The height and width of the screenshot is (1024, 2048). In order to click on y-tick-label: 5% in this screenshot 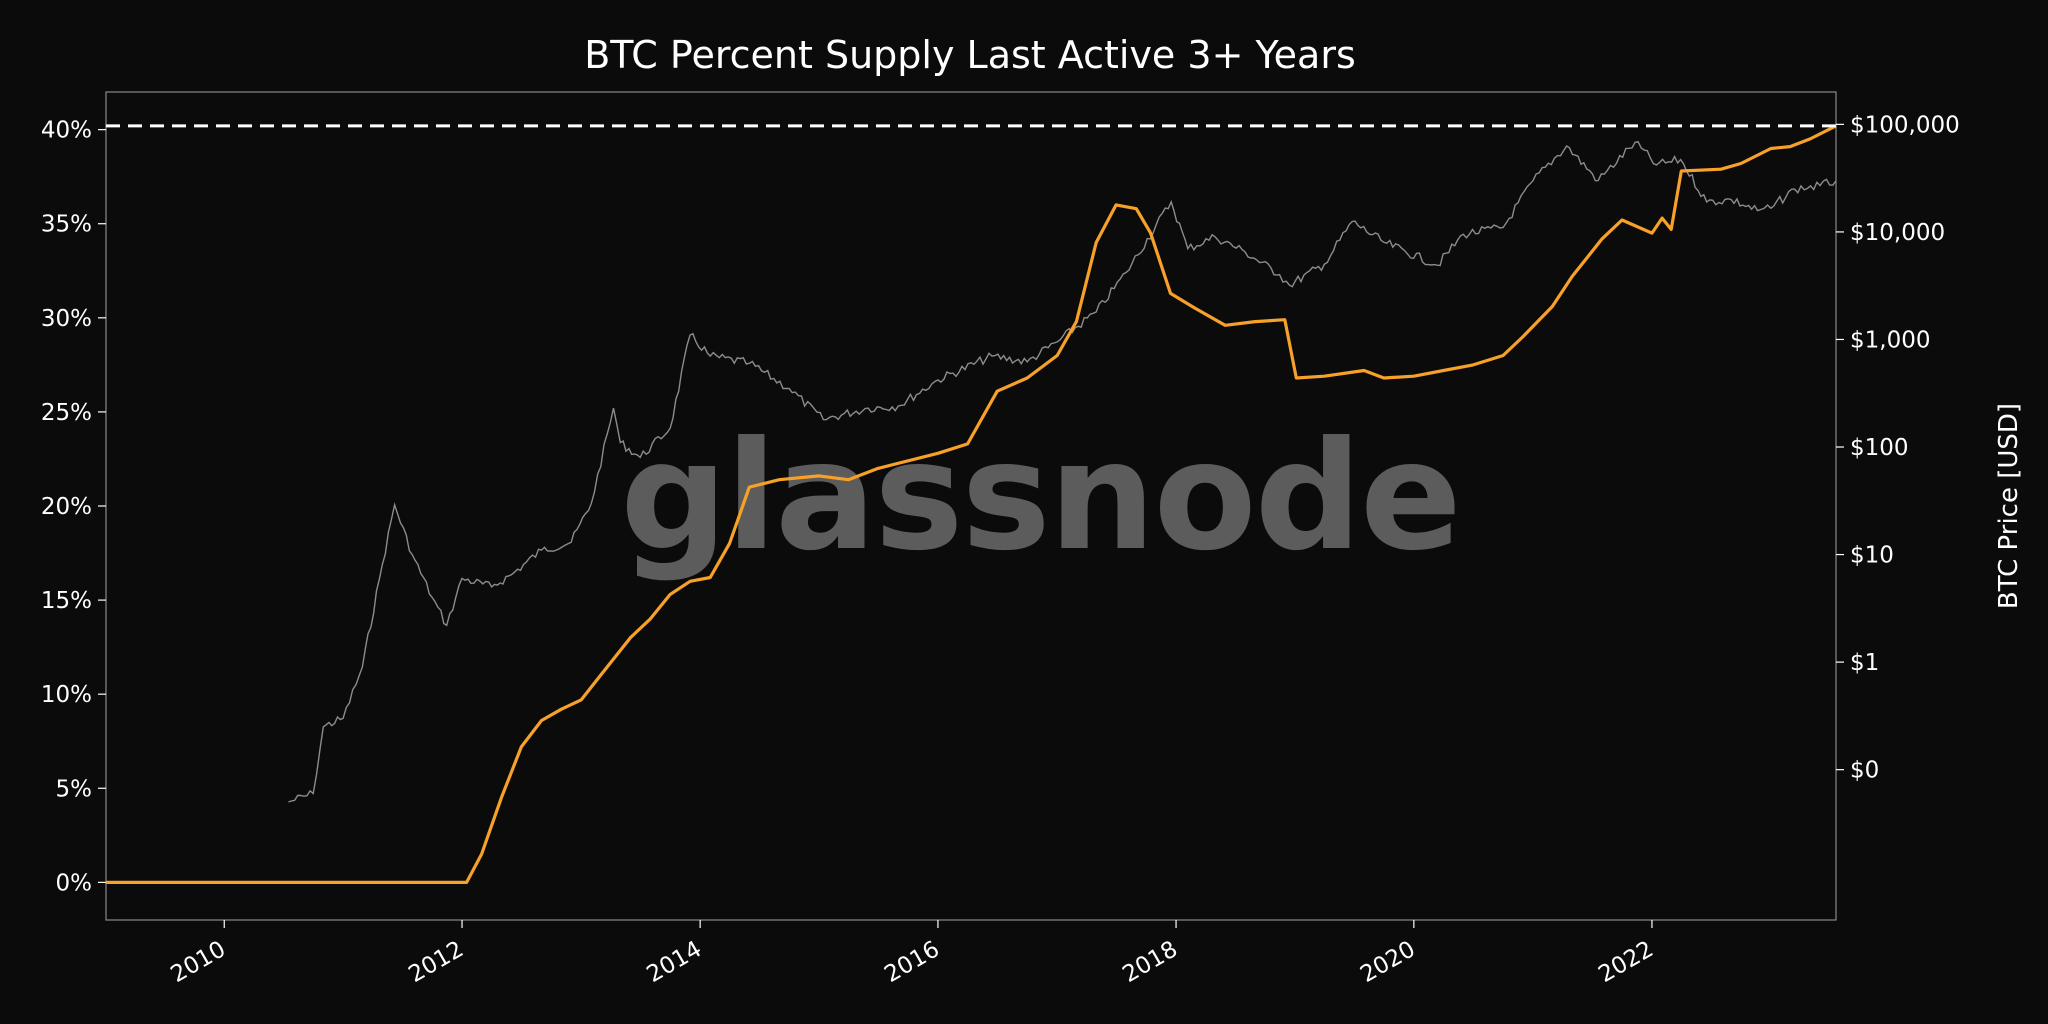, I will do `click(74, 789)`.